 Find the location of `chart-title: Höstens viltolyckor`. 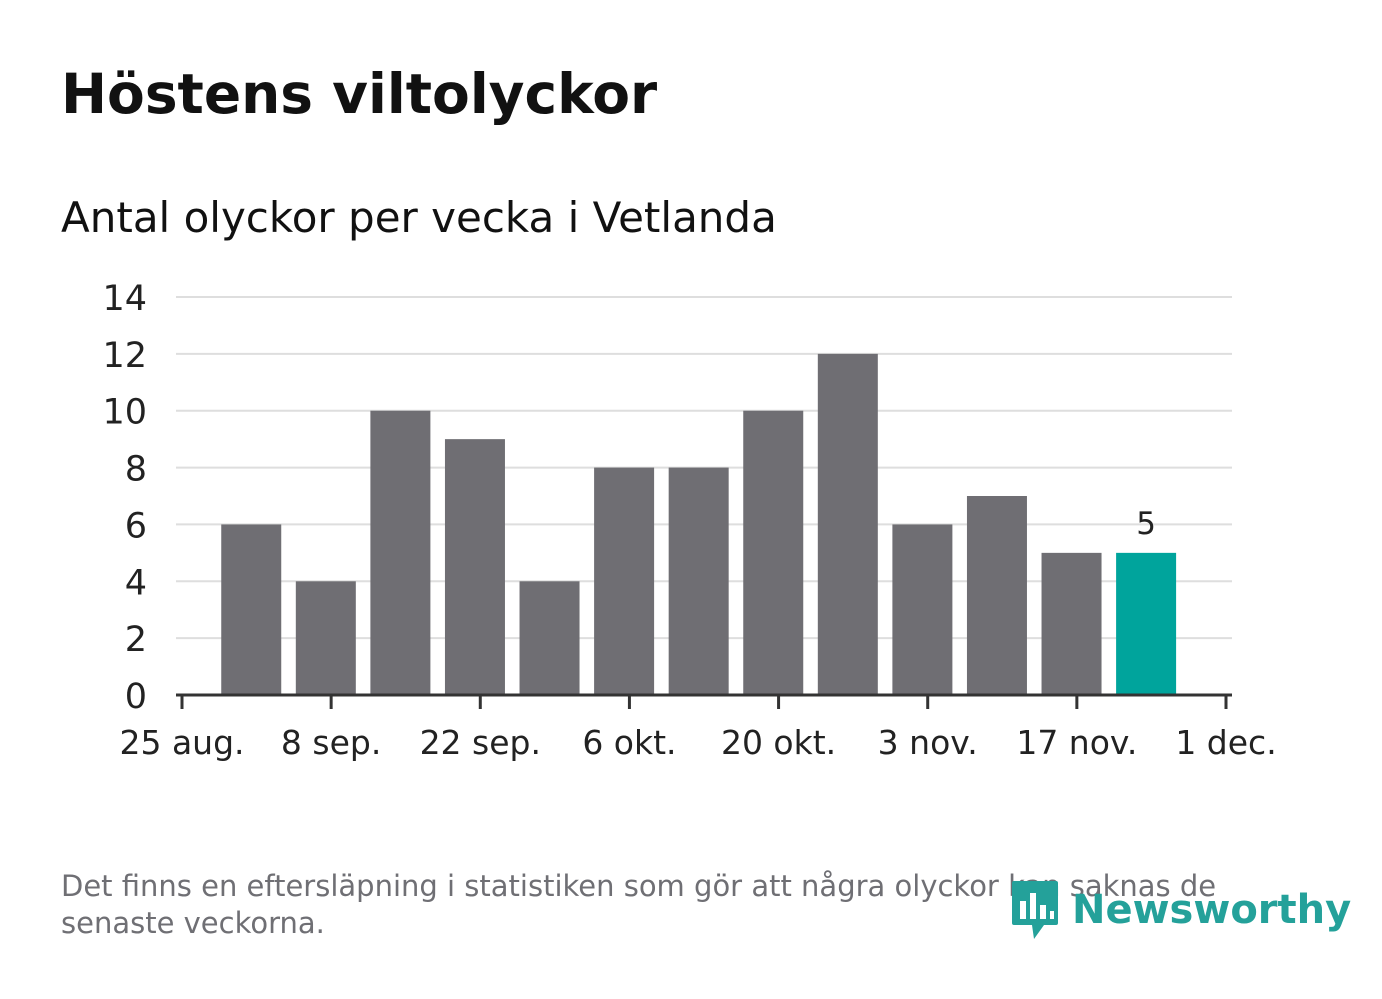

chart-title: Höstens viltolyckor is located at coordinates (359, 94).